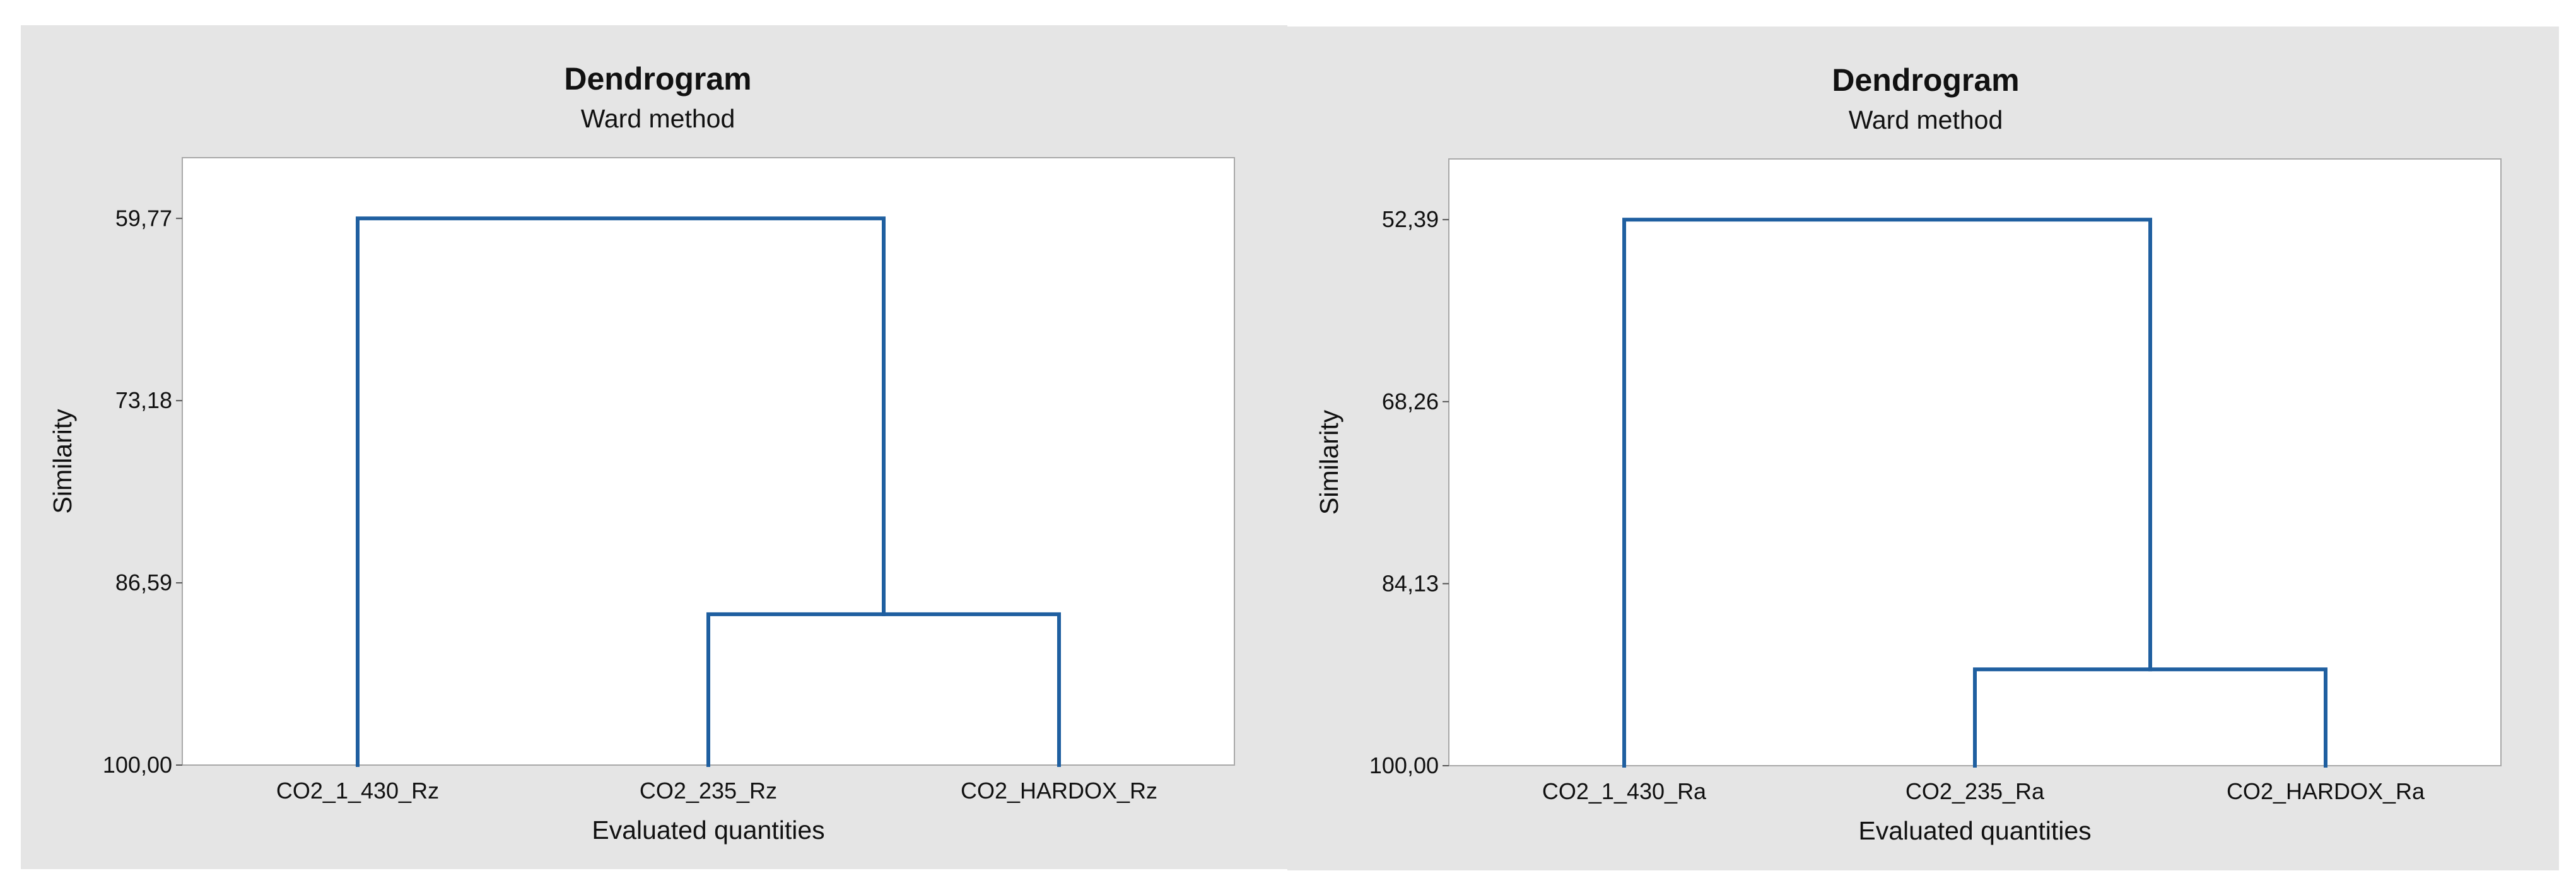 This screenshot has width=2576, height=895. What do you see at coordinates (1410, 401) in the screenshot?
I see `y-tick-label: 68,26` at bounding box center [1410, 401].